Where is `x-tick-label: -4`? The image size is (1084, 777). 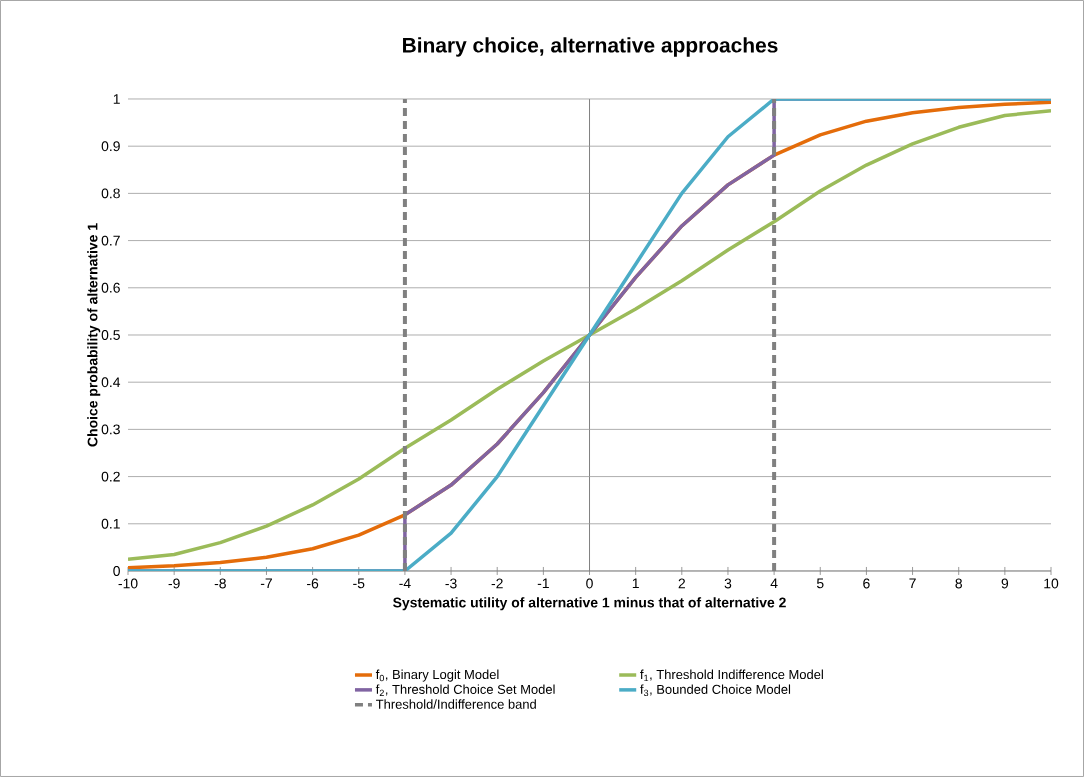 x-tick-label: -4 is located at coordinates (405, 583).